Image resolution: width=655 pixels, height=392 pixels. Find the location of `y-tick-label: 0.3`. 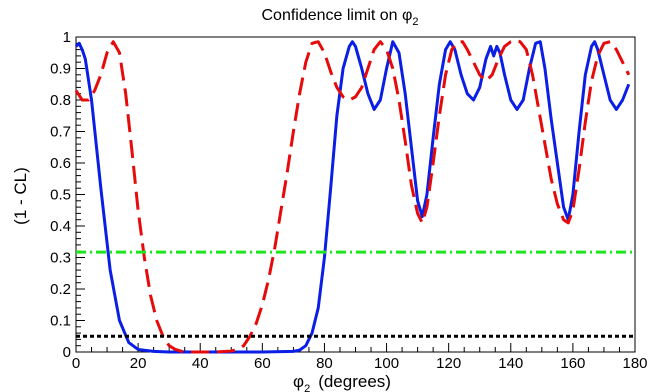

y-tick-label: 0.3 is located at coordinates (60, 258).